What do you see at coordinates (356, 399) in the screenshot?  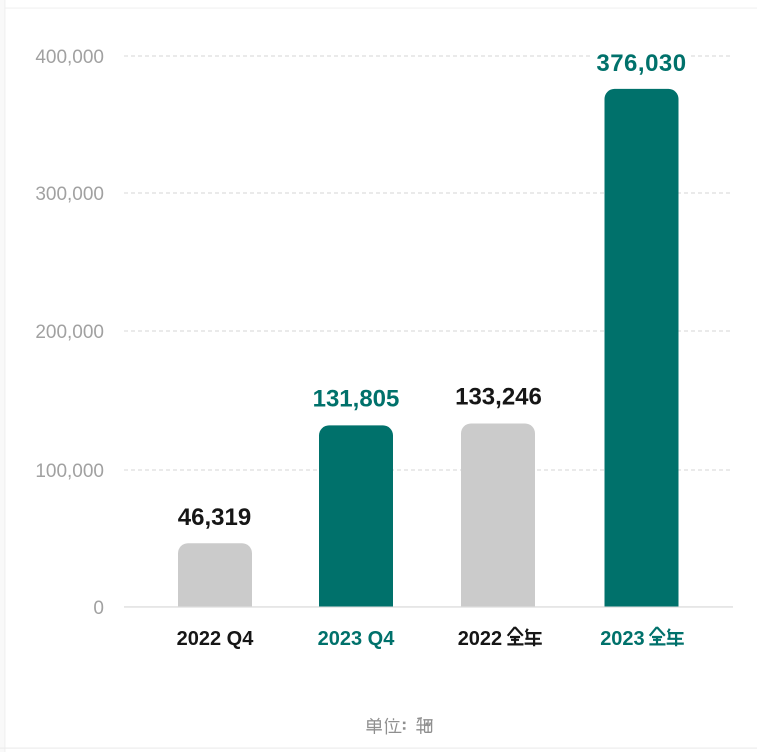 I see `svg-text: 131,805` at bounding box center [356, 399].